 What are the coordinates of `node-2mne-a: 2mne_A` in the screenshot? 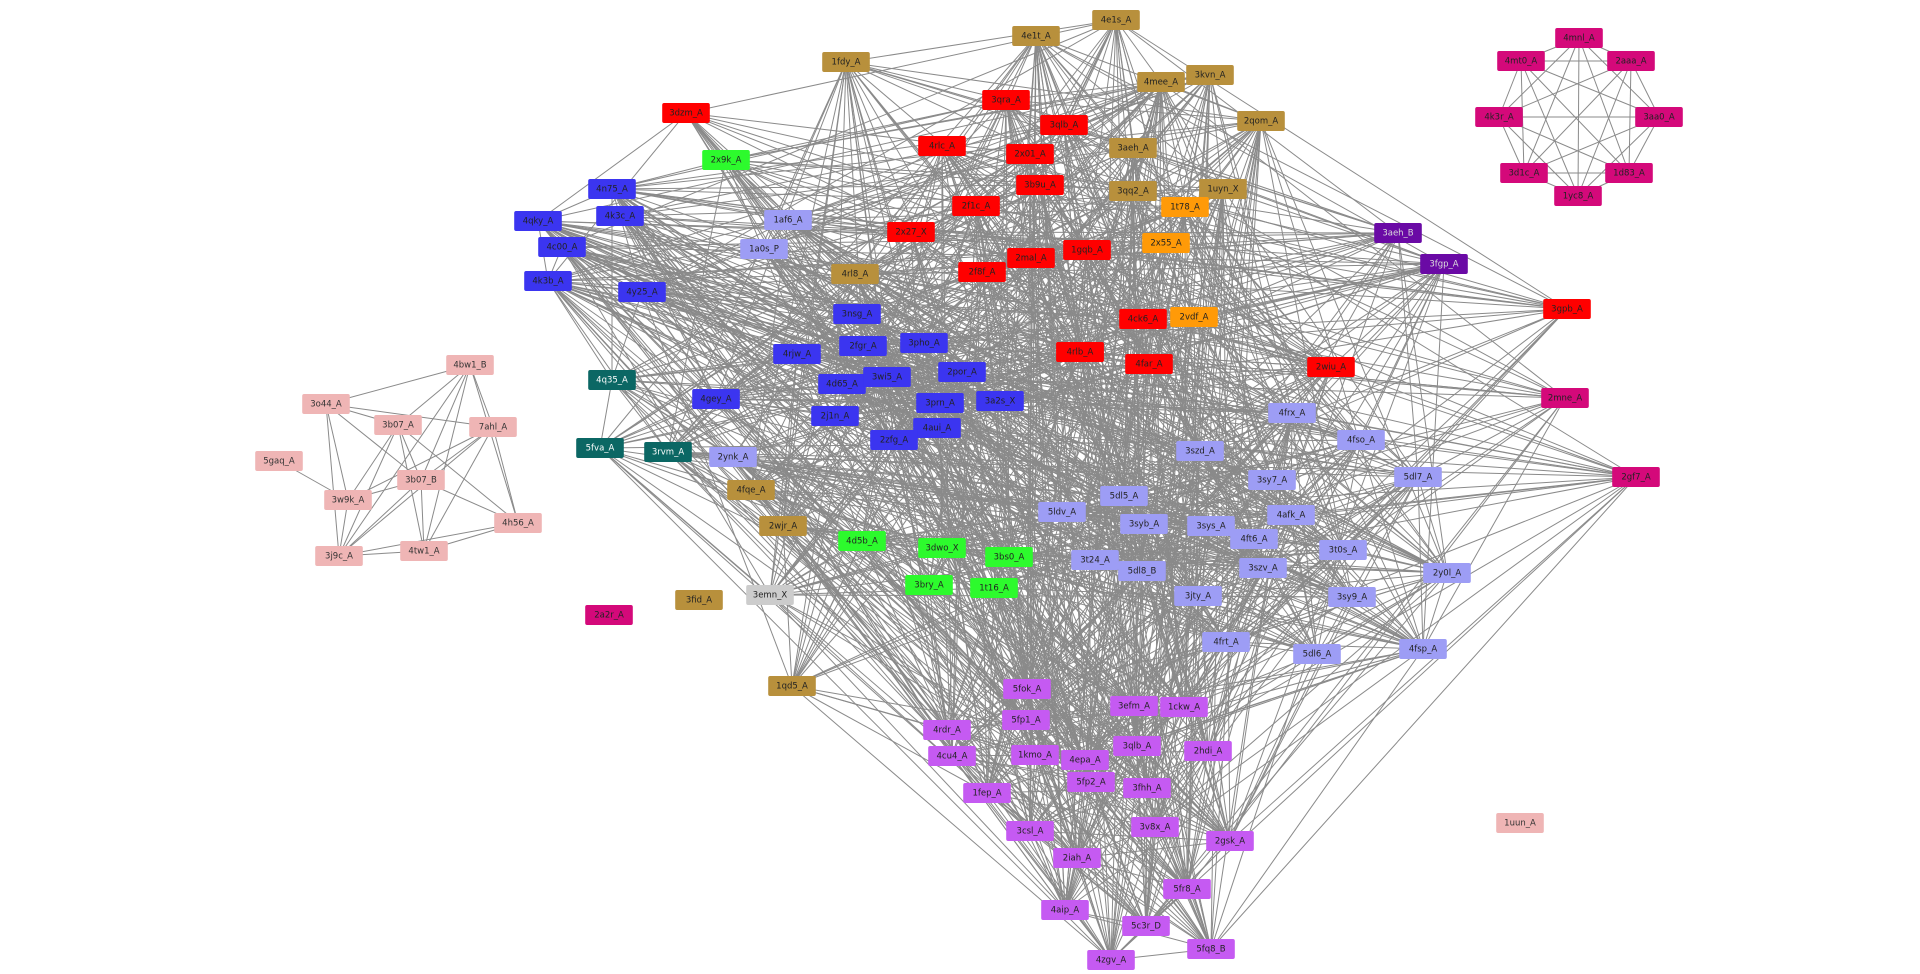 It's located at (1565, 398).